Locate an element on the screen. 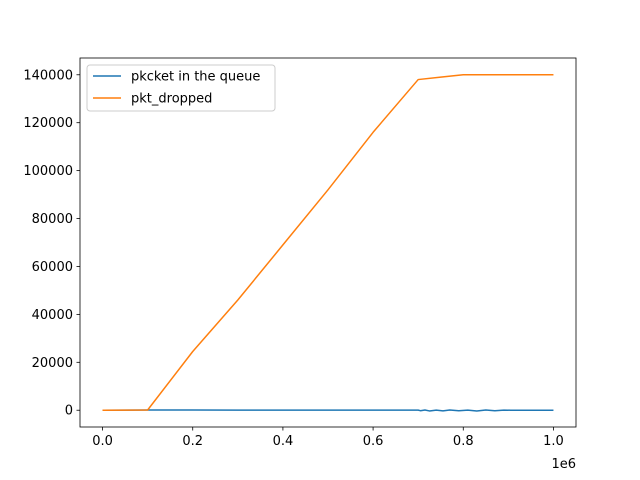 This screenshot has height=480, width=640. y-tick-label: 100000 is located at coordinates (48, 171).